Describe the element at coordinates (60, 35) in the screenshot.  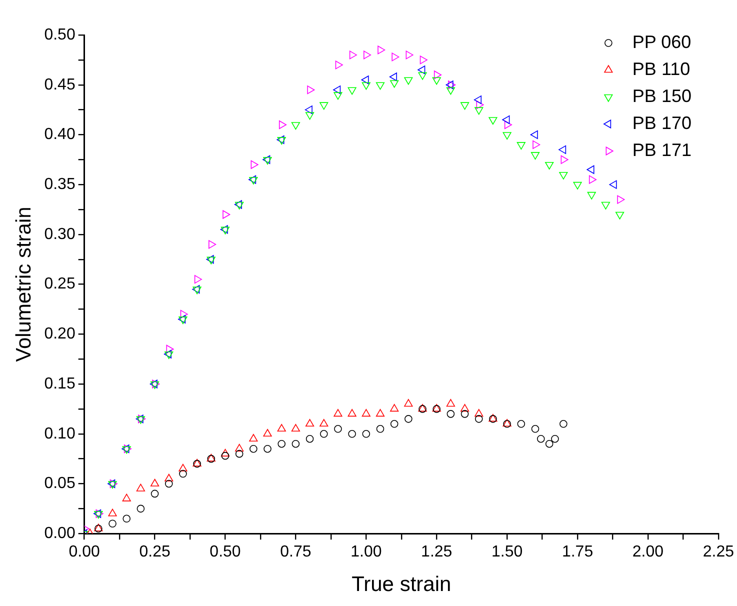
I see `y-tick-label: 0.50` at that location.